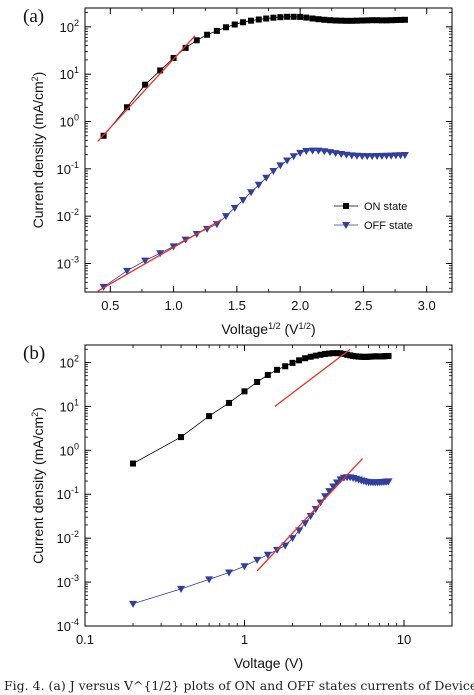  Describe the element at coordinates (85, 639) in the screenshot. I see `x-tick-label: 0.1` at that location.